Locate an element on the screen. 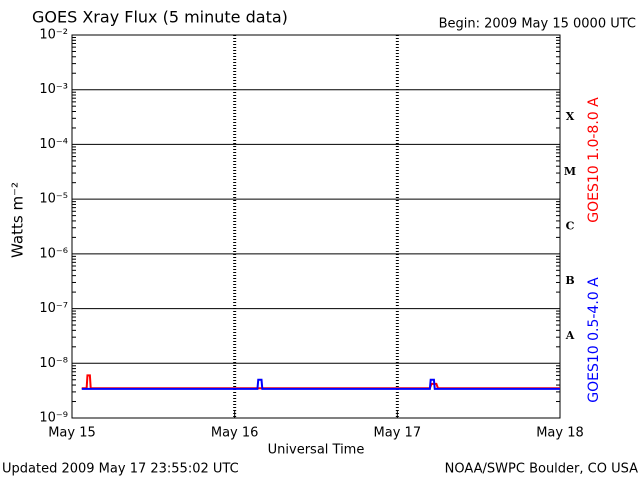  y-axis-label: Watts m⁻² is located at coordinates (18, 220).